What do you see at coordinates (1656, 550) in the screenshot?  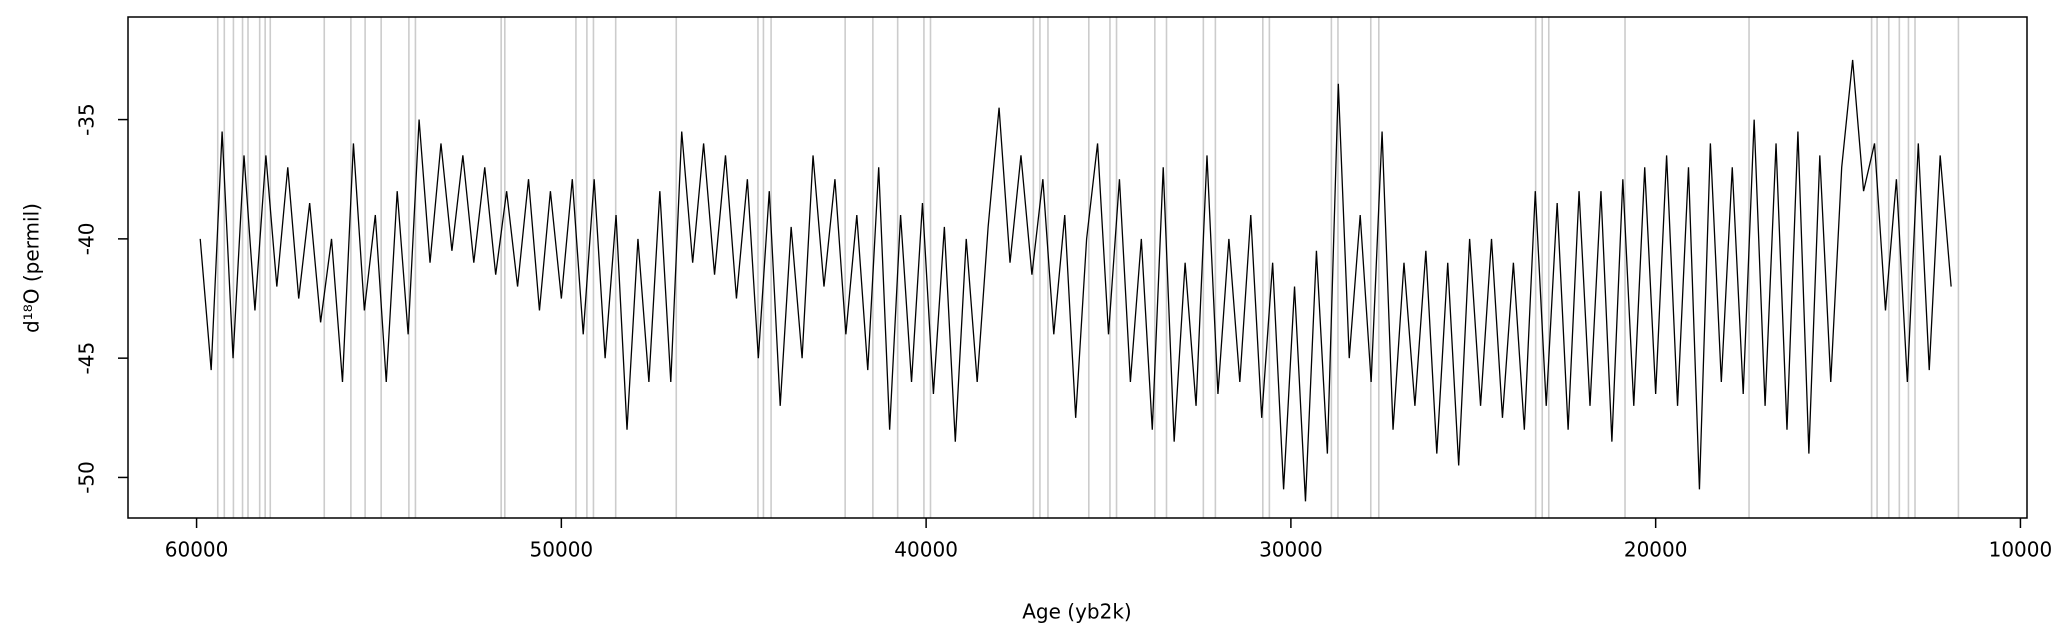 I see `x-tick-label: 20000` at bounding box center [1656, 550].